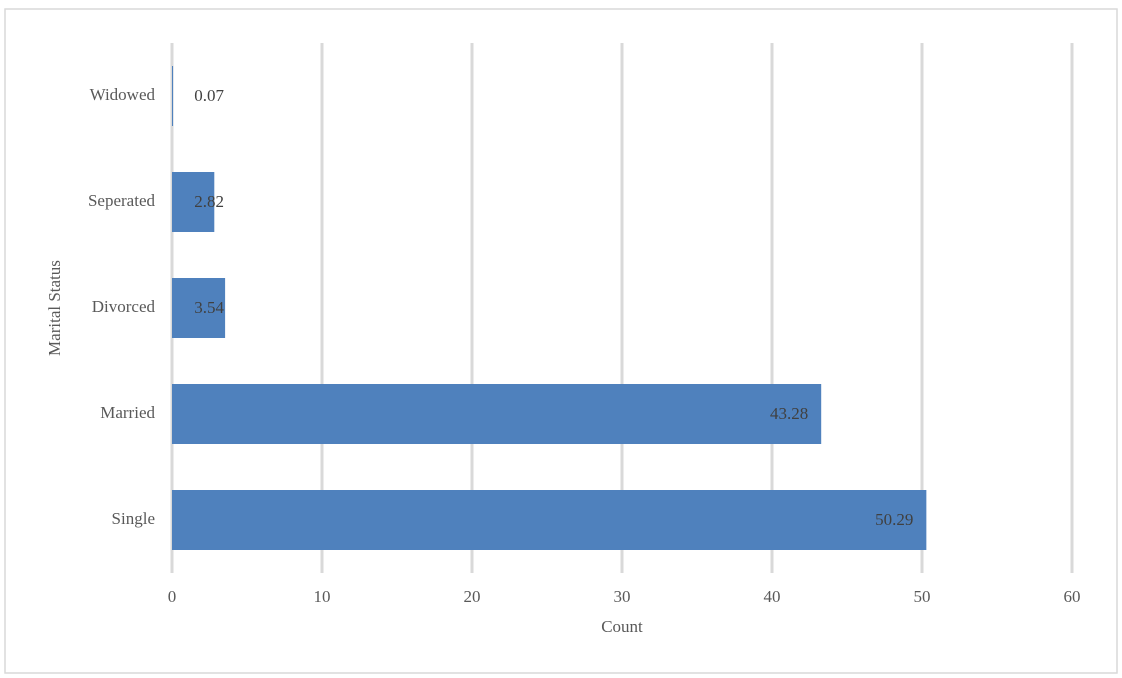 Image resolution: width=1122 pixels, height=678 pixels. Describe the element at coordinates (209, 95) in the screenshot. I see `data-label: 0.07` at that location.